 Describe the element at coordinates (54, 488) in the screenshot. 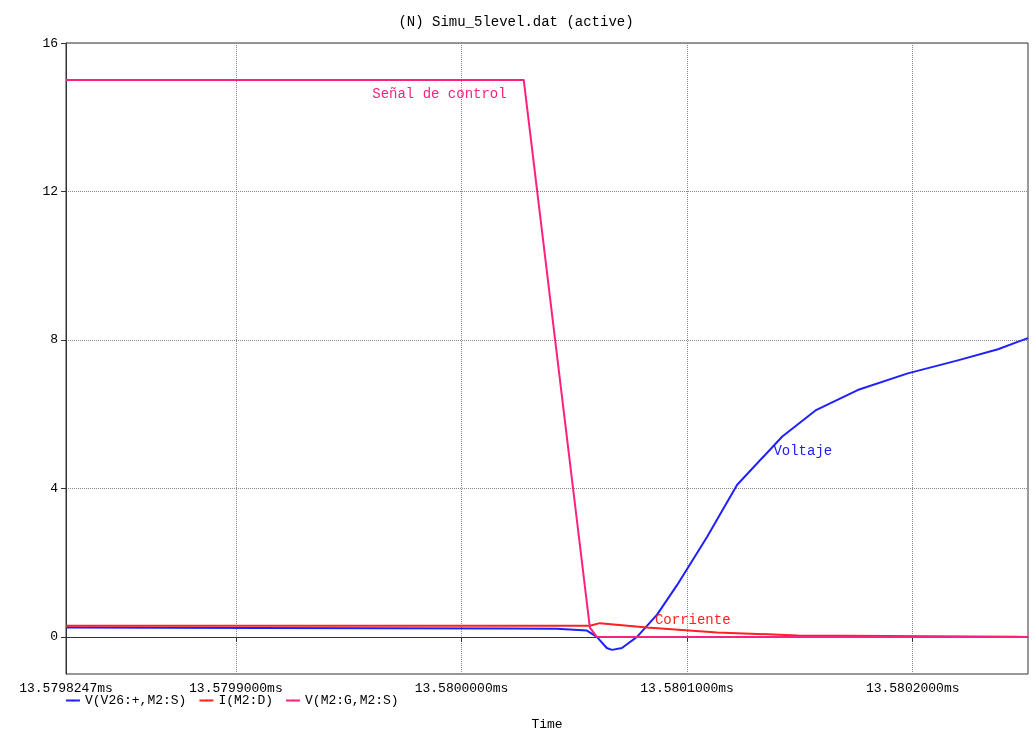

I see `y-tick-label: 4` at that location.